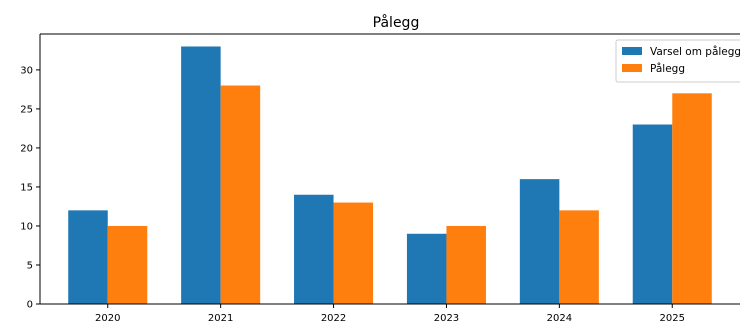 The width and height of the screenshot is (740, 322). Describe the element at coordinates (353, 253) in the screenshot. I see `bar-palegg-2022` at that location.